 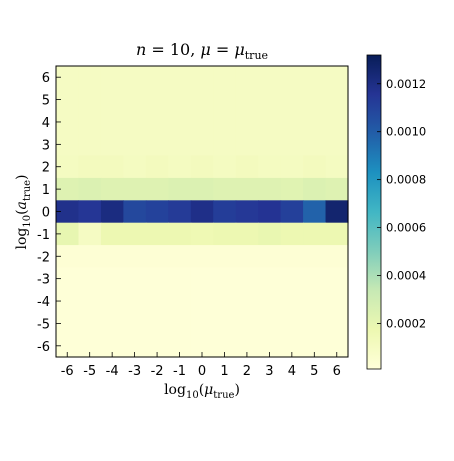 What do you see at coordinates (46, 145) in the screenshot?
I see `y-tick-label: 3` at bounding box center [46, 145].